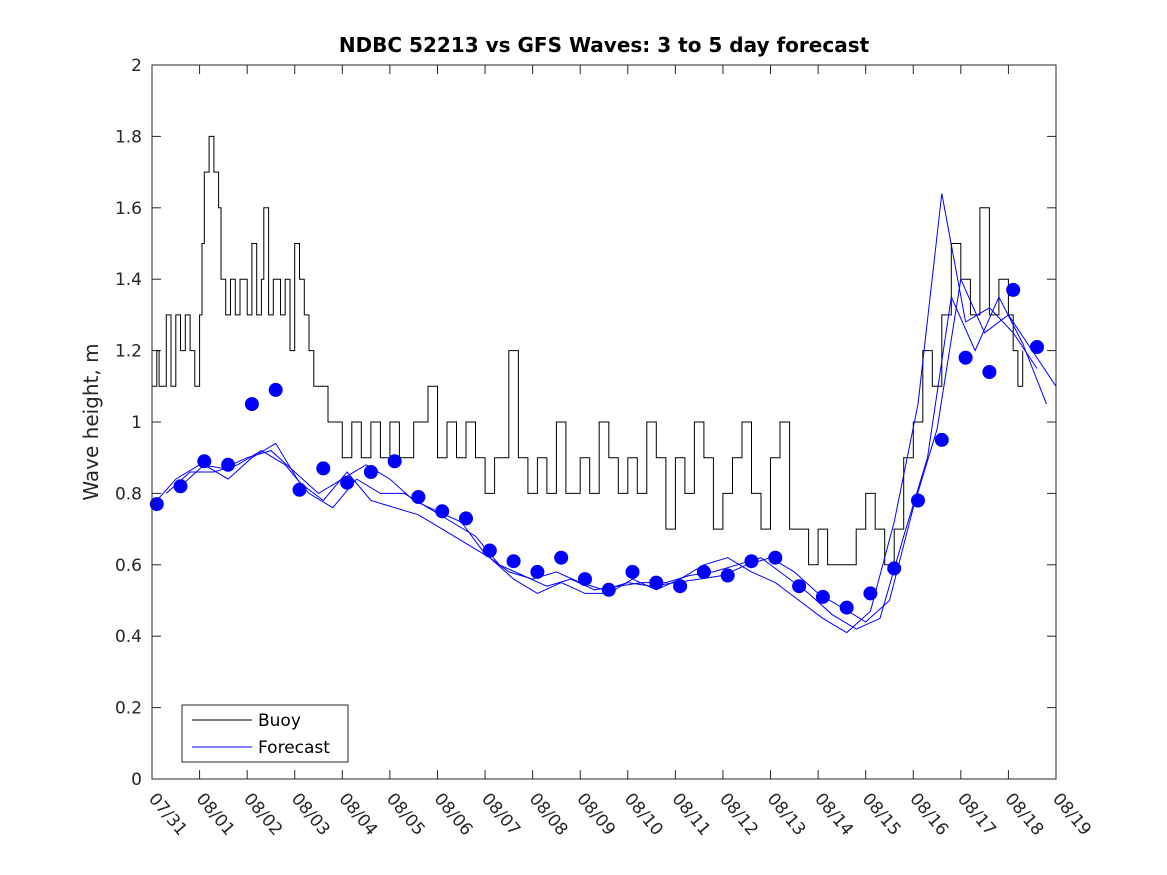  I want to click on y-axis-label: Wave height, m, so click(91, 421).